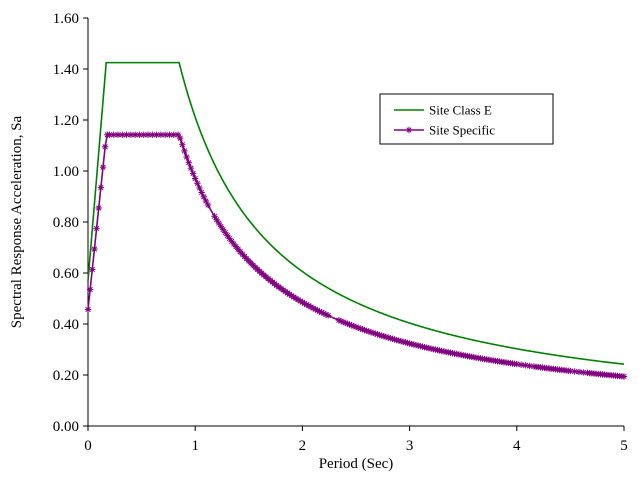 This screenshot has height=493, width=641. I want to click on y-tick-label: 0.40, so click(66, 325).